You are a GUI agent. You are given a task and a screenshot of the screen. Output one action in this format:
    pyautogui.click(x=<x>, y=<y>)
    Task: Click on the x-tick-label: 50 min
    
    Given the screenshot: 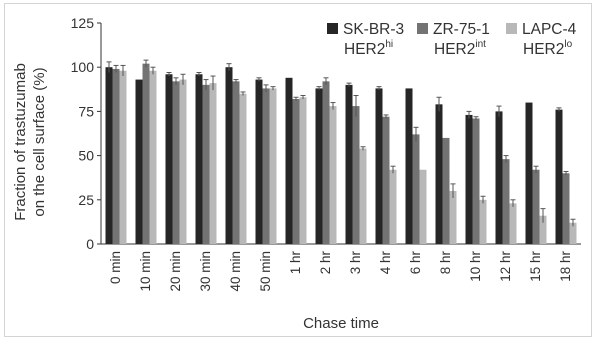 What is the action you would take?
    pyautogui.click(x=265, y=271)
    